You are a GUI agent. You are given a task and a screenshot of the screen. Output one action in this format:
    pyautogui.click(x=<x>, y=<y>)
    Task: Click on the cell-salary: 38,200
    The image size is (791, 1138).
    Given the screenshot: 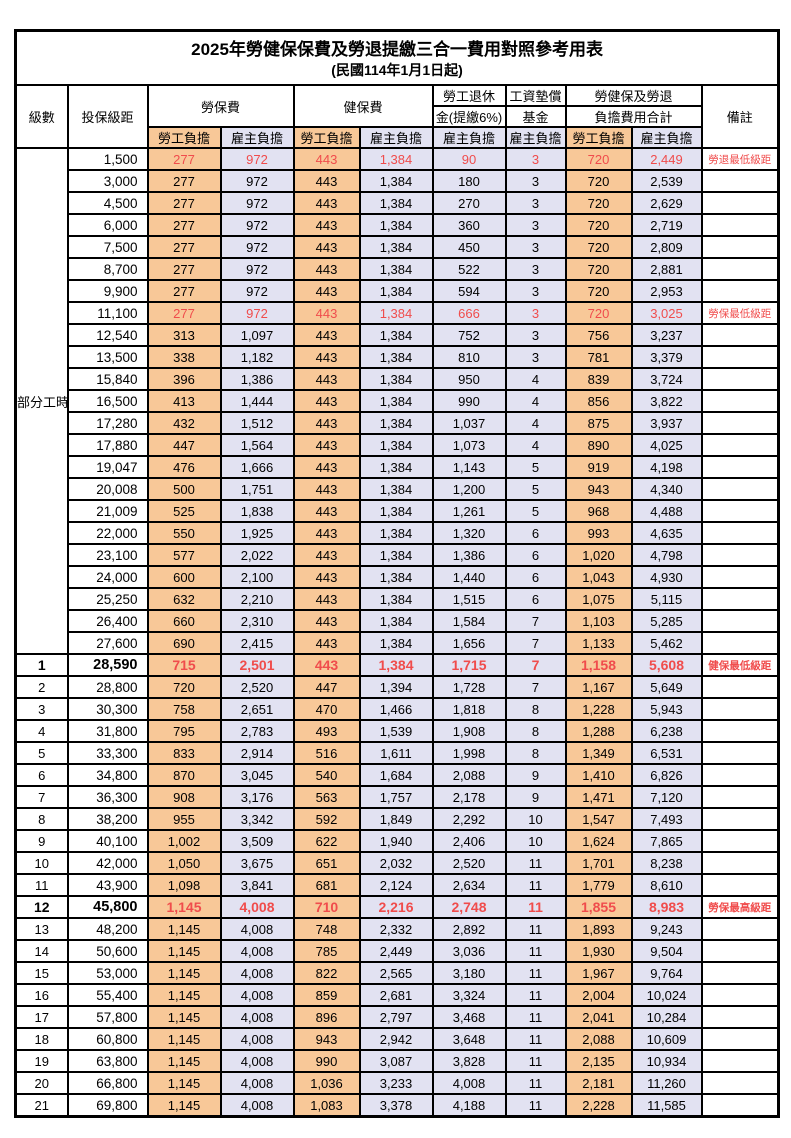 What is the action you would take?
    pyautogui.click(x=107, y=819)
    